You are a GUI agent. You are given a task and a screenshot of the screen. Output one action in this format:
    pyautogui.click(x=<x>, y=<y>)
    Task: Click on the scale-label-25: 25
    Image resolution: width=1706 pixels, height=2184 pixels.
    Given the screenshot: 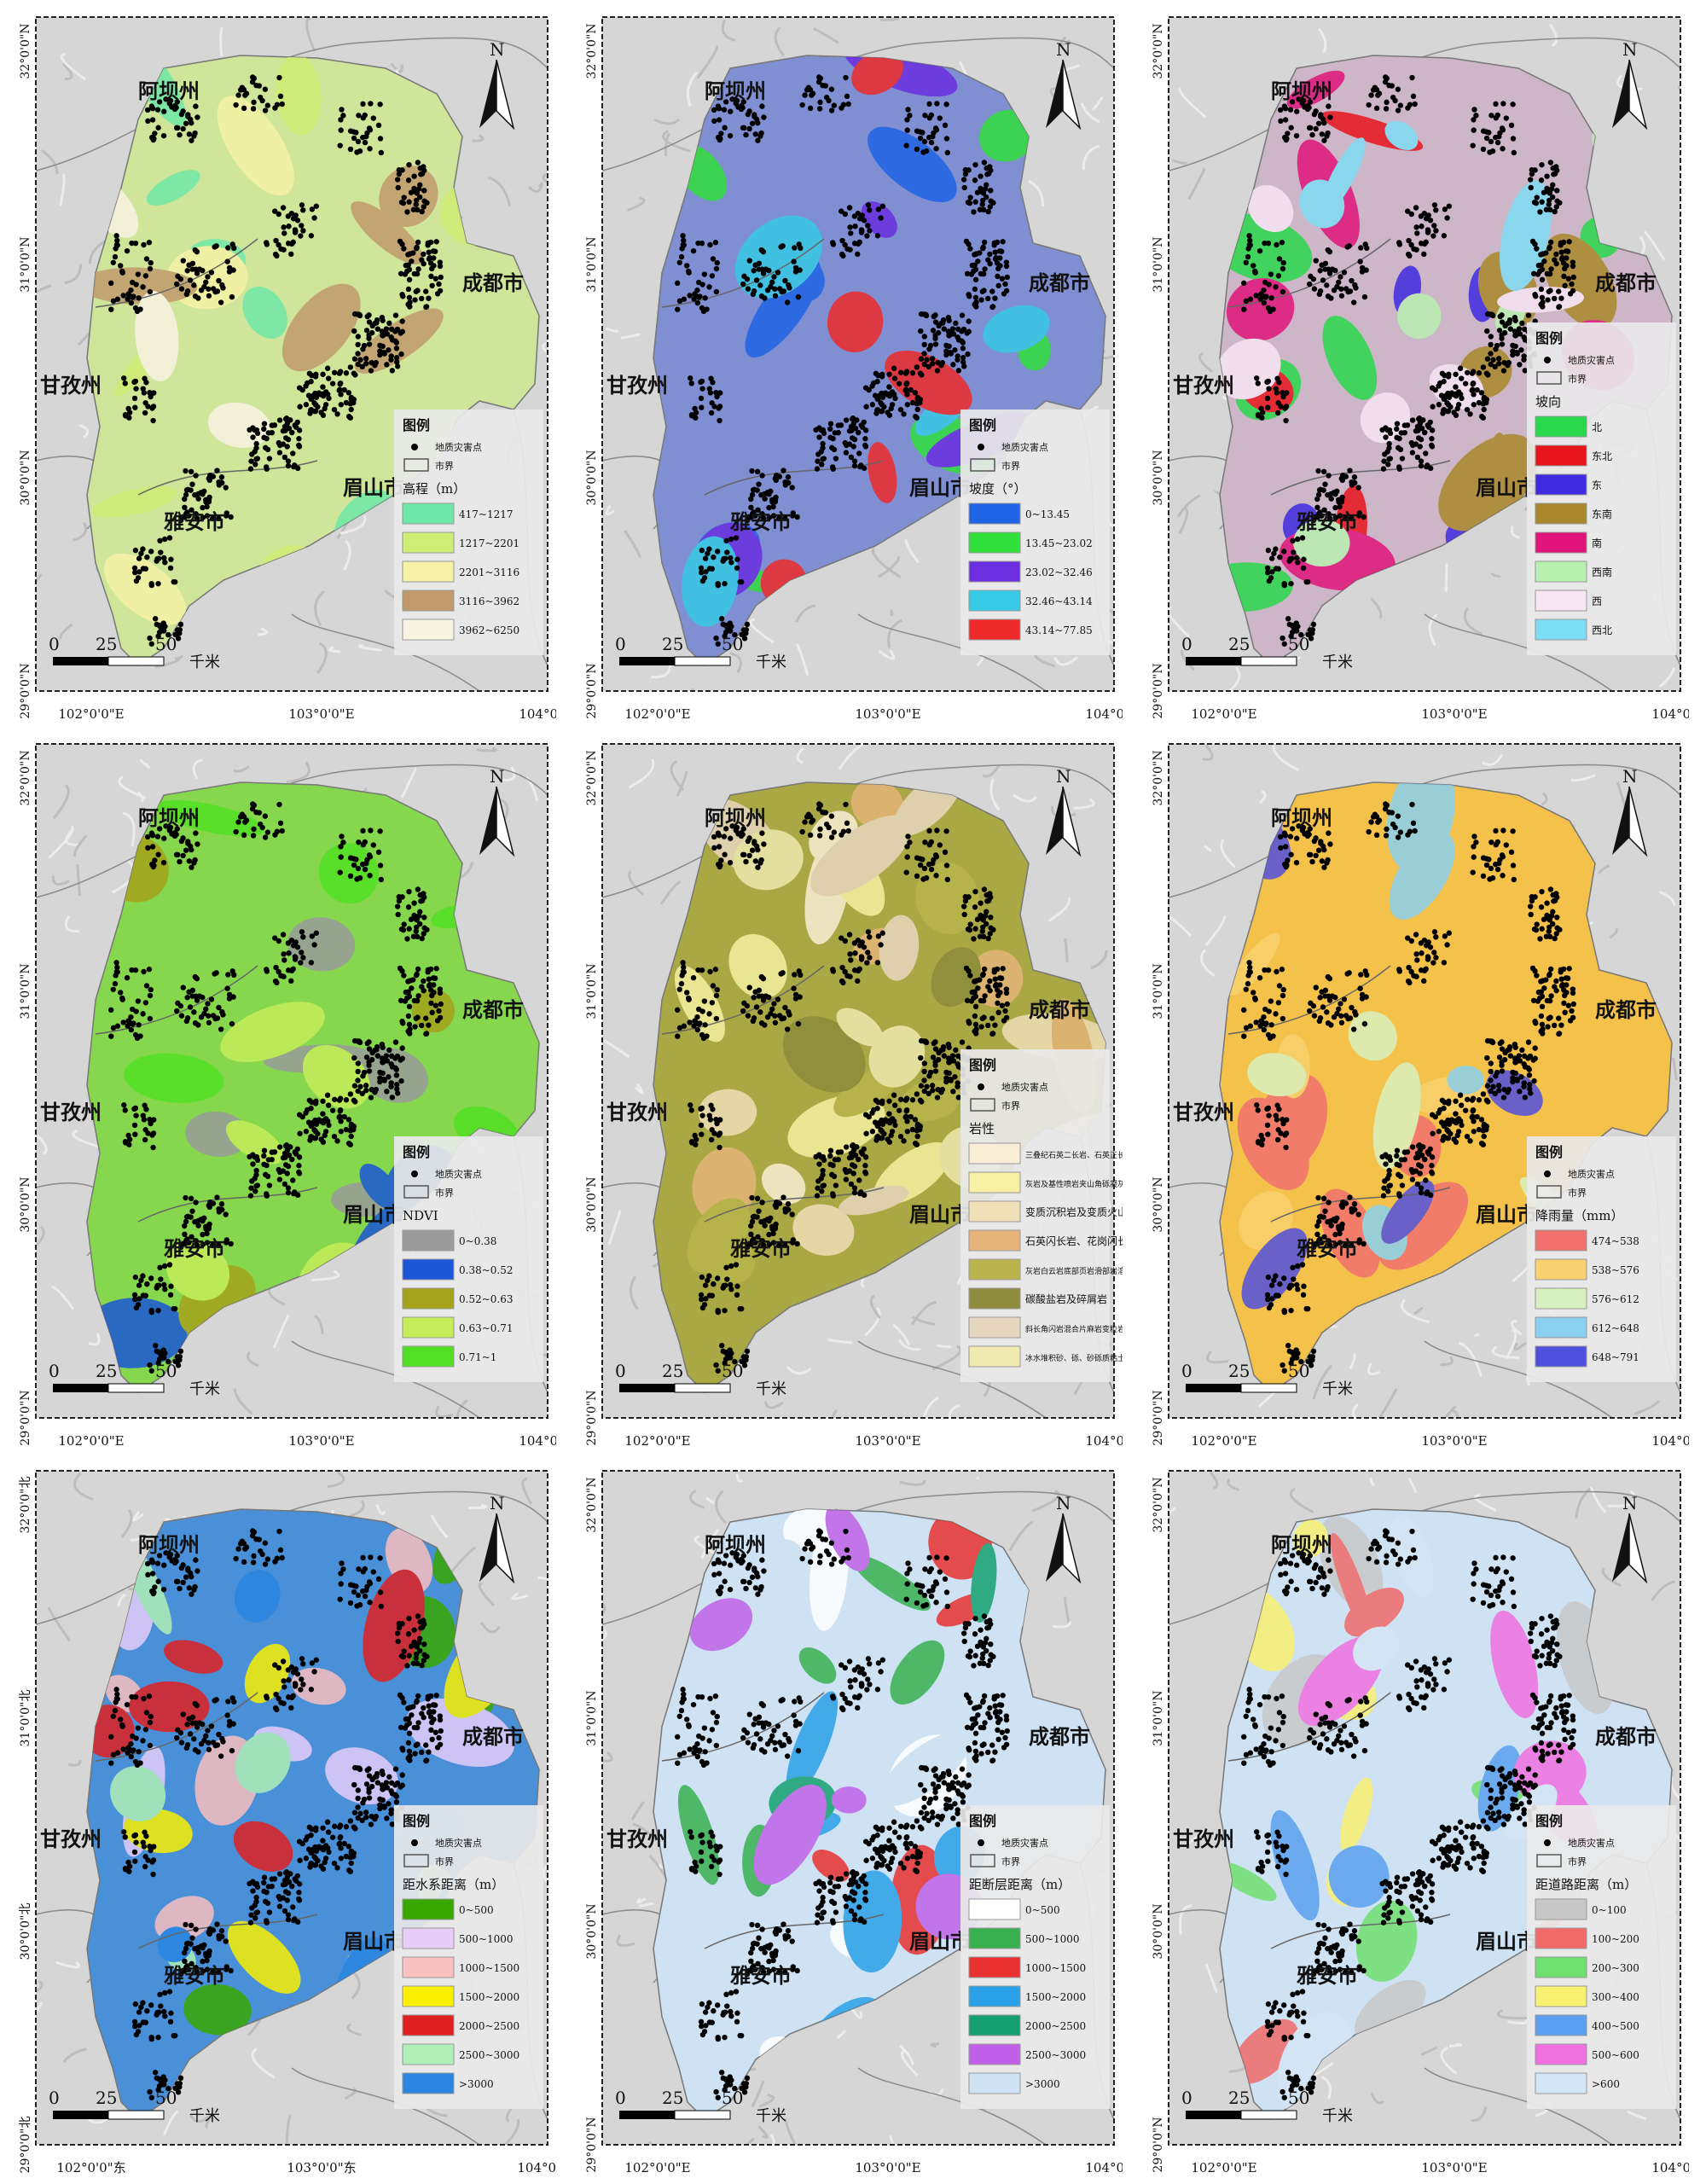 What is the action you would take?
    pyautogui.click(x=672, y=1371)
    